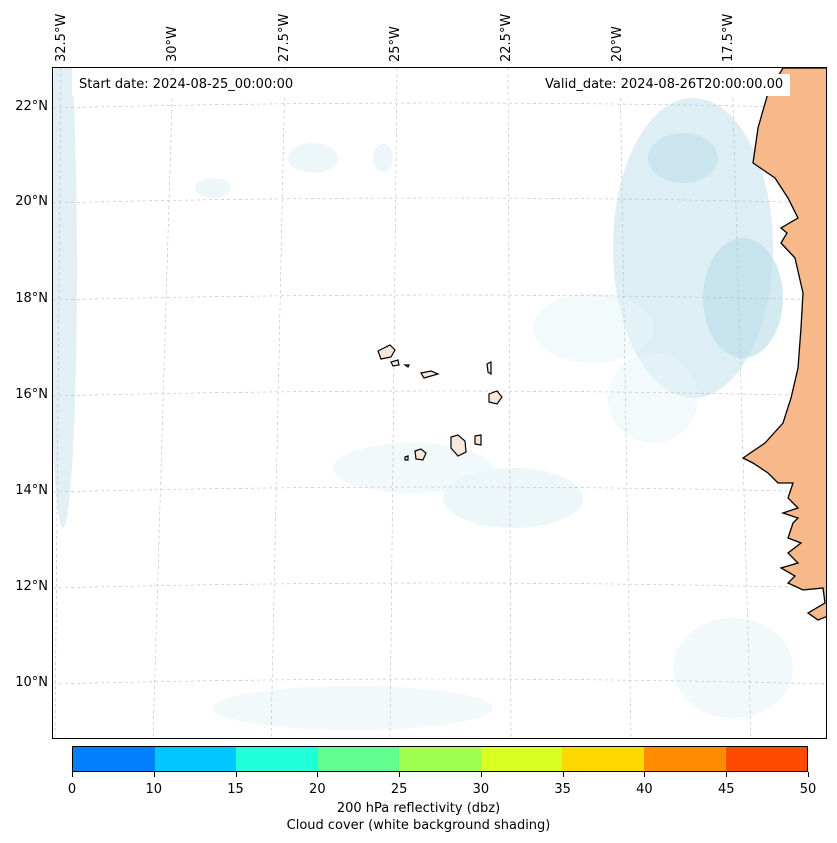  I want to click on colorbar-tick-label: 40, so click(644, 789).